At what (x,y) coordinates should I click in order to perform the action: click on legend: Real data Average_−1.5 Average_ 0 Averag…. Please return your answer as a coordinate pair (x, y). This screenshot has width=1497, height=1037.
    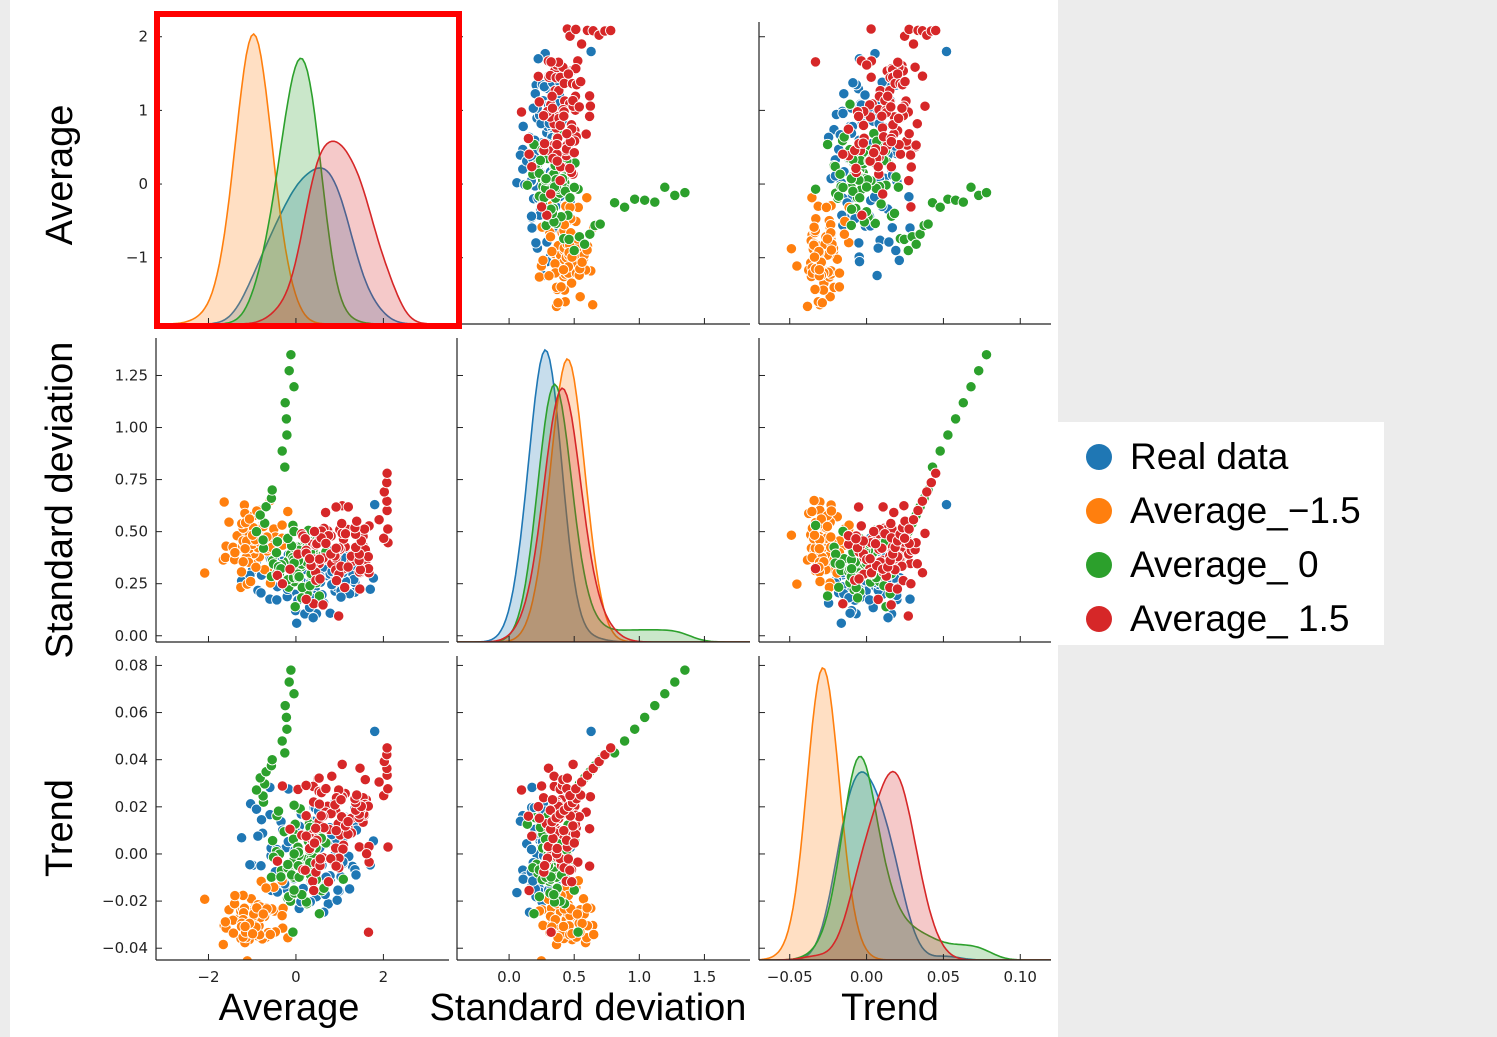
    Looking at the image, I should click on (1221, 533).